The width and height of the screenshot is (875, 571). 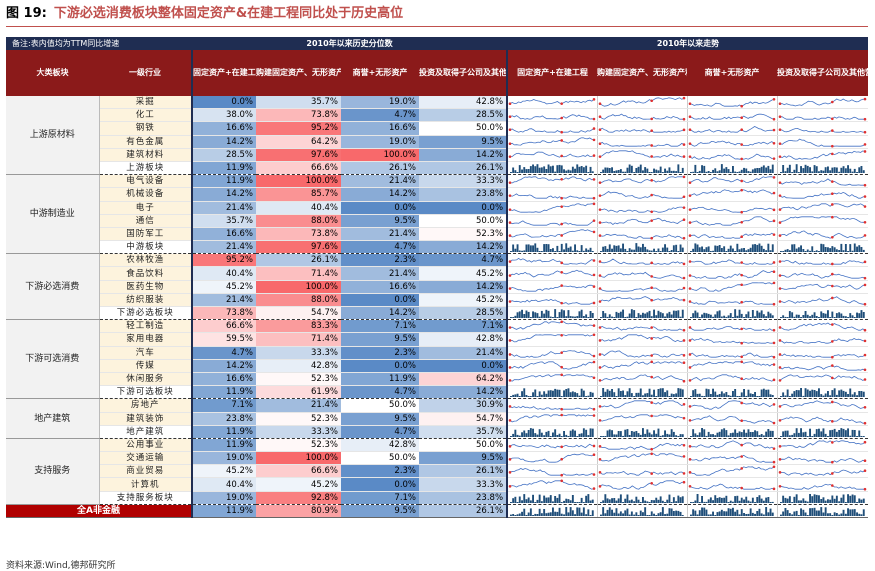 I want to click on industry-name: 电子, so click(x=146, y=208).